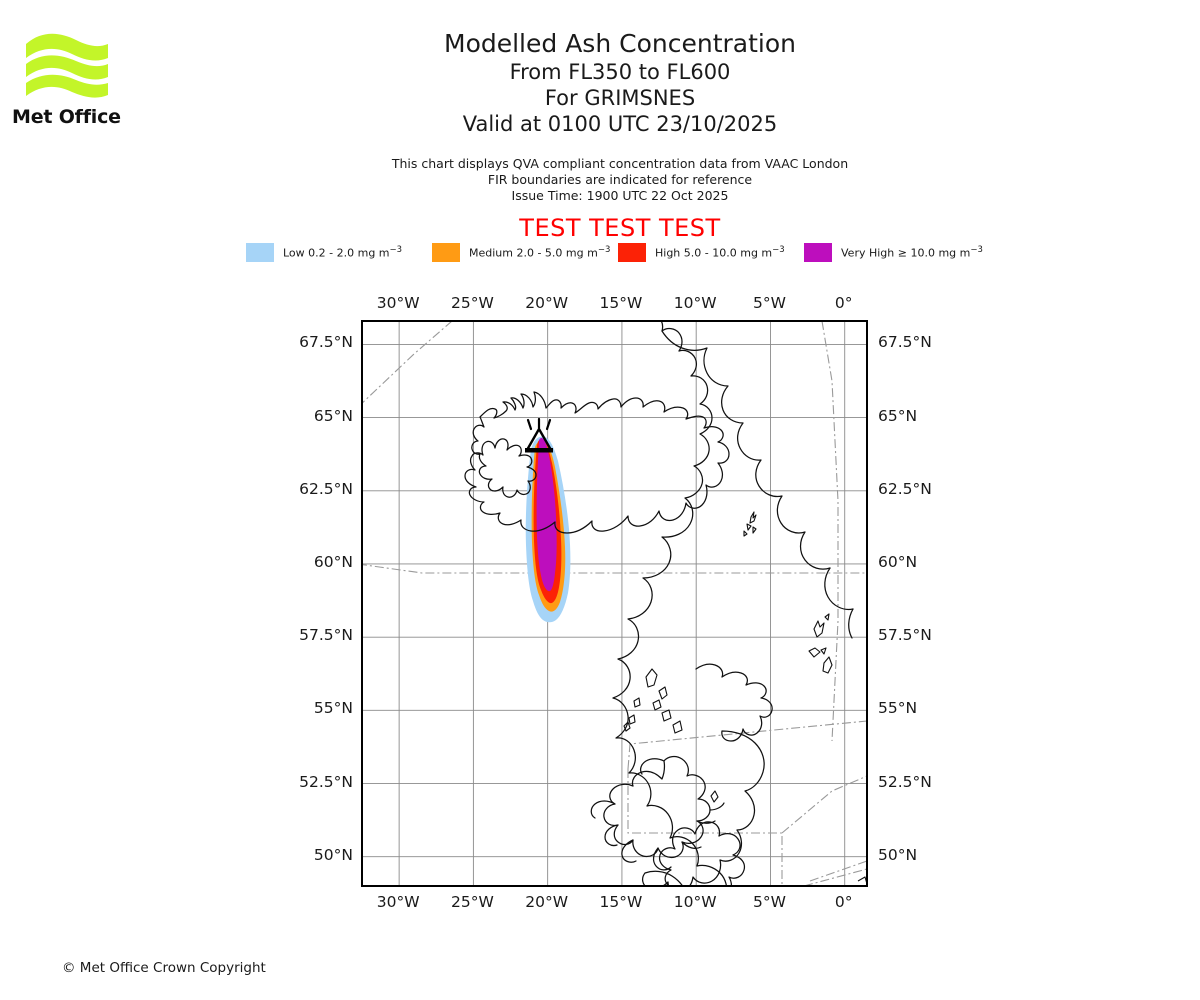  I want to click on lat-tick-left-57.5°N: 57.5°N, so click(326, 635).